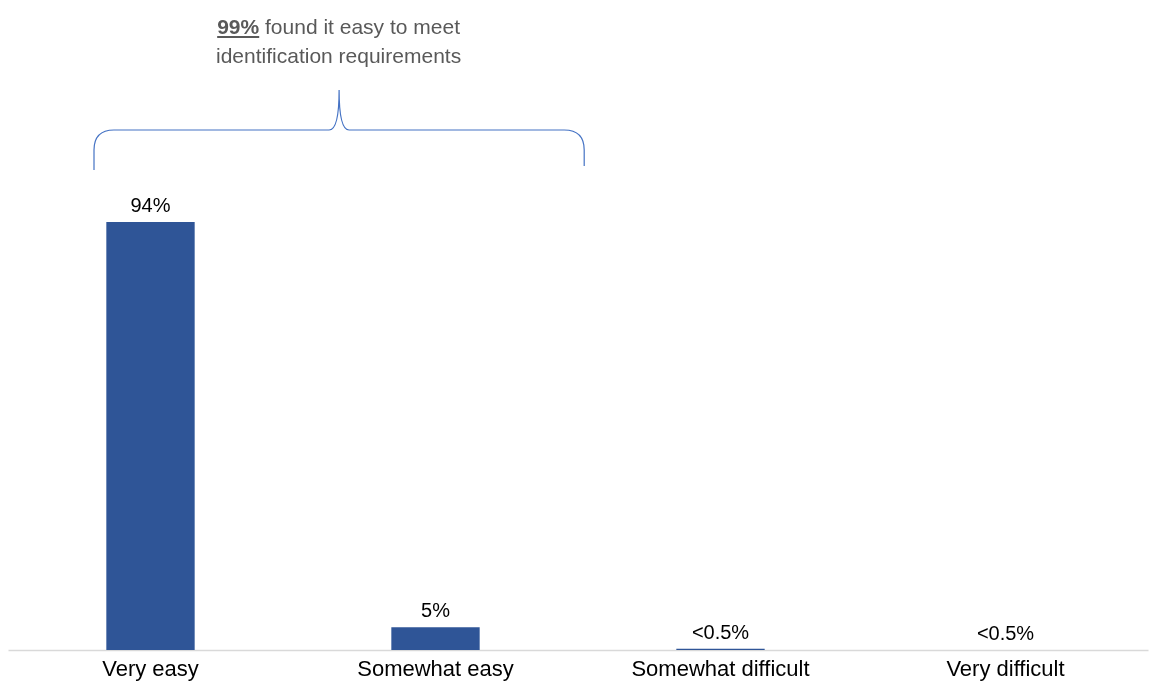  What do you see at coordinates (1005, 668) in the screenshot?
I see `x-tick-label: Very difficult` at bounding box center [1005, 668].